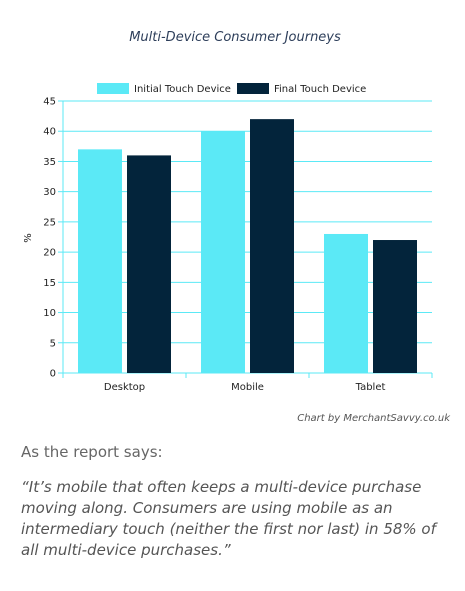 The width and height of the screenshot is (465, 591). Describe the element at coordinates (395, 306) in the screenshot. I see `bar-tablet-final` at that location.